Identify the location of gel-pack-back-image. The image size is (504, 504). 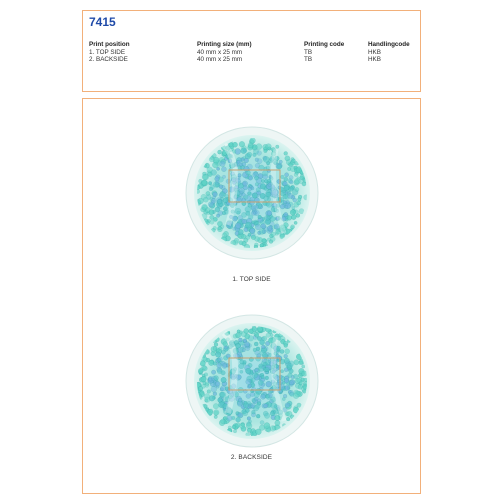
(252, 381).